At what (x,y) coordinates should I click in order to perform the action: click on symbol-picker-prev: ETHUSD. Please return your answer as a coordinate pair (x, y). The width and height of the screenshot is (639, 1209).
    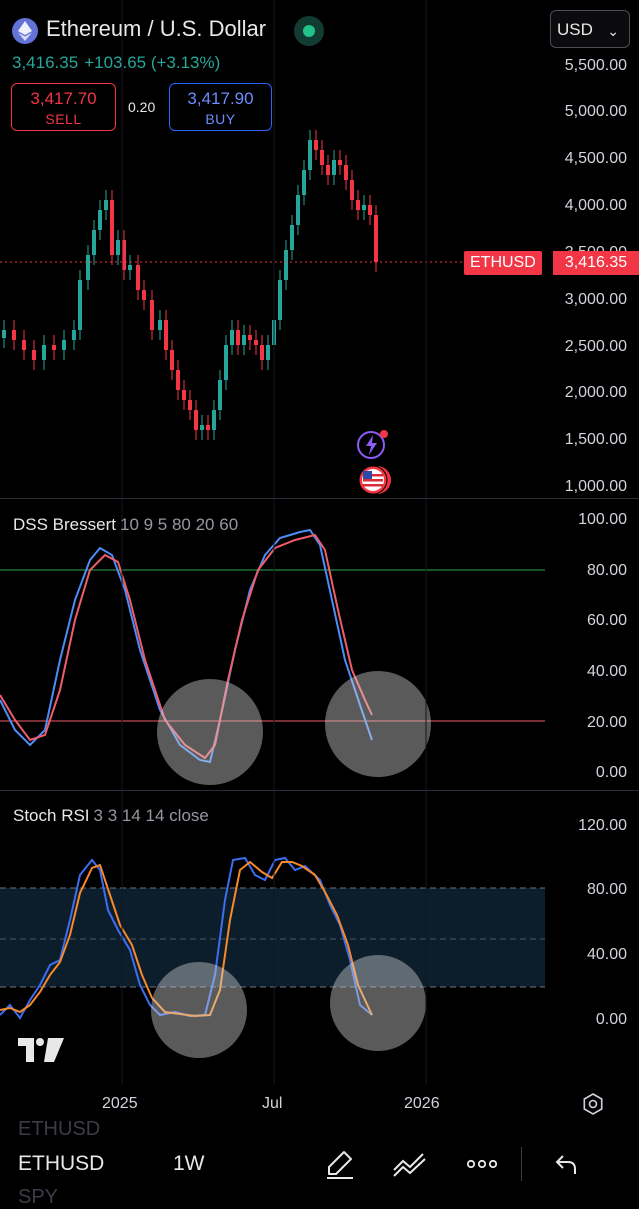
    Looking at the image, I should click on (59, 1129).